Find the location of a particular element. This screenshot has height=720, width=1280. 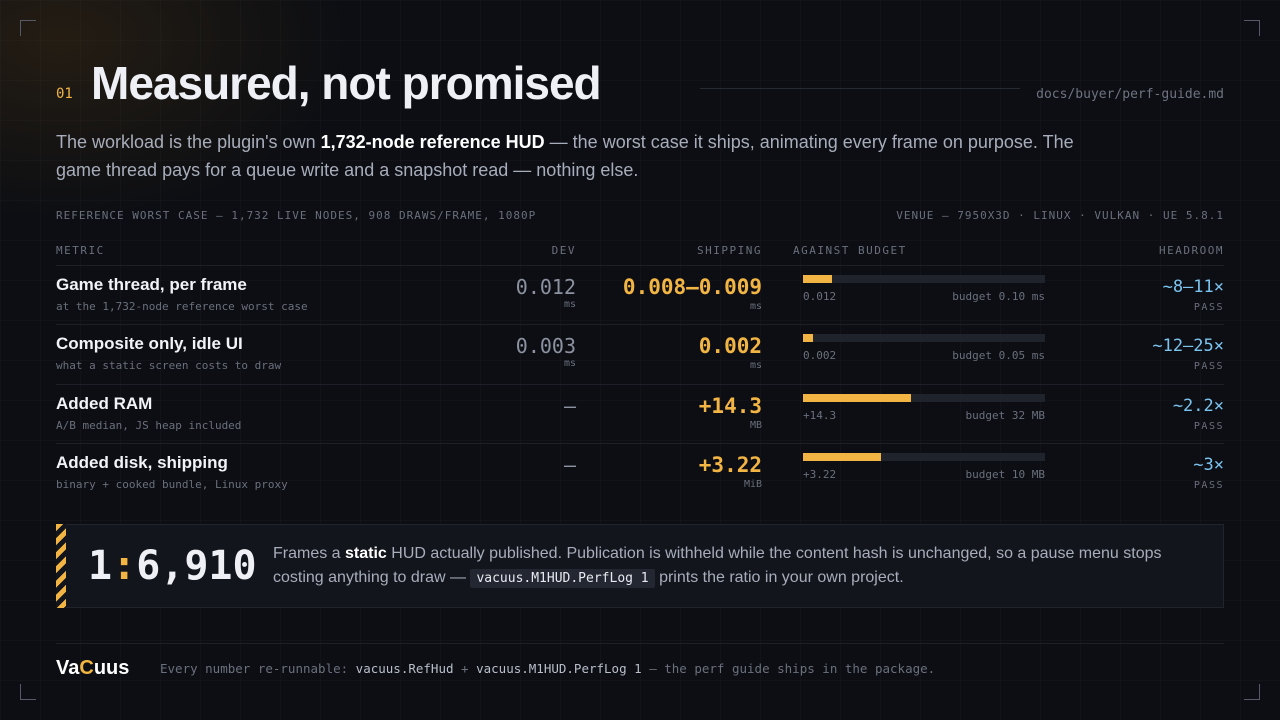

ratio-part: 1 is located at coordinates (100, 566).